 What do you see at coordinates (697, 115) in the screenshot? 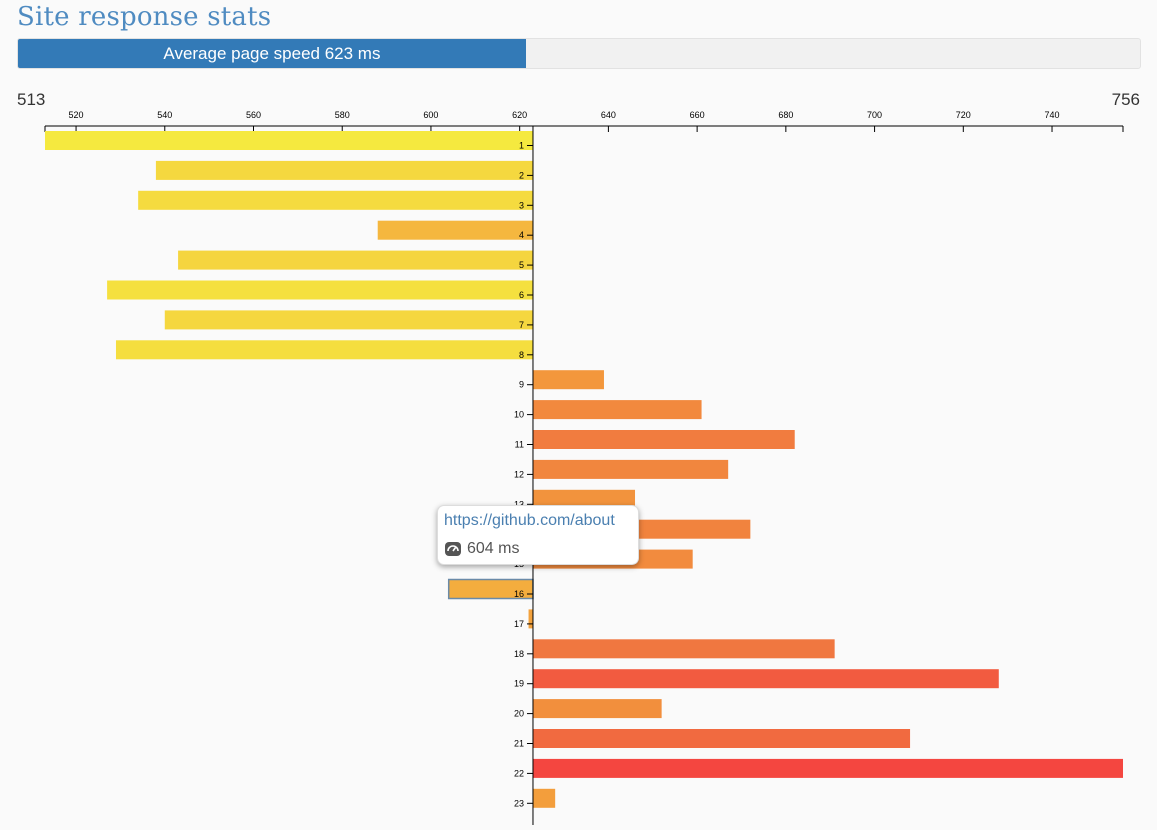
I see `x-tick-label: 660` at bounding box center [697, 115].